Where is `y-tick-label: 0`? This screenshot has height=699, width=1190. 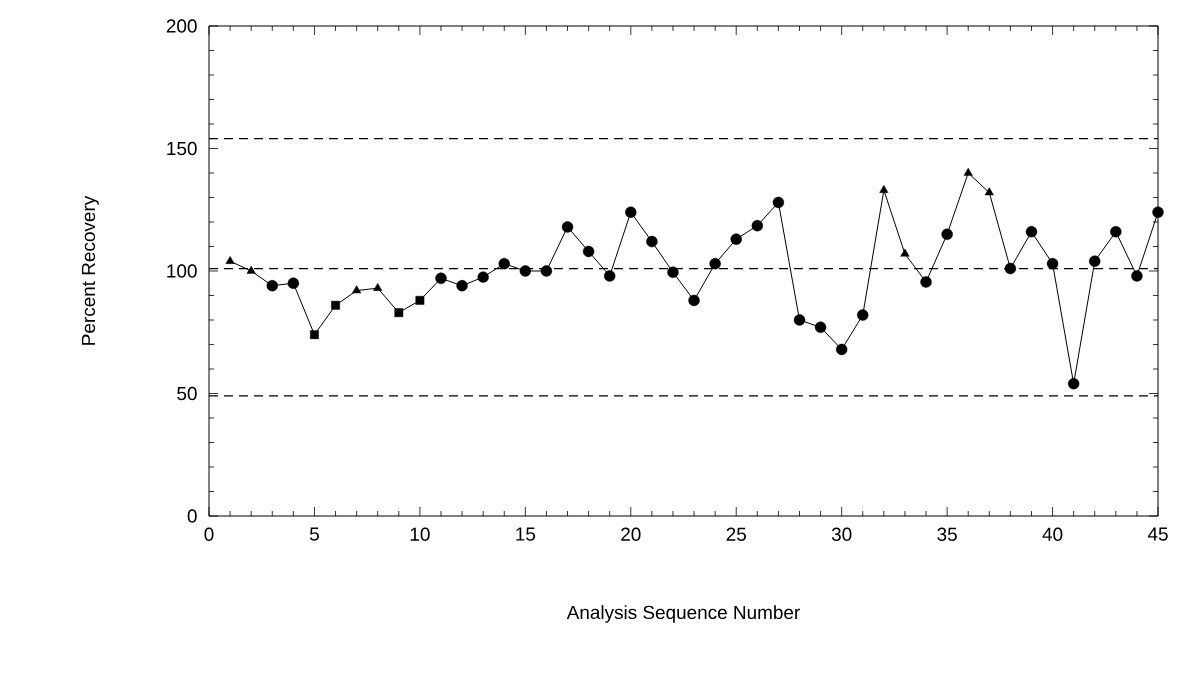
y-tick-label: 0 is located at coordinates (192, 516).